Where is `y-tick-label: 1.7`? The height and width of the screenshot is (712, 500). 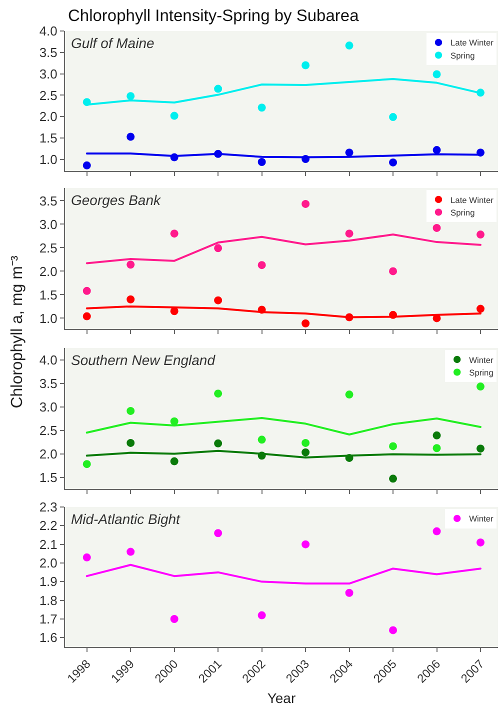
y-tick-label: 1.7 is located at coordinates (48, 619).